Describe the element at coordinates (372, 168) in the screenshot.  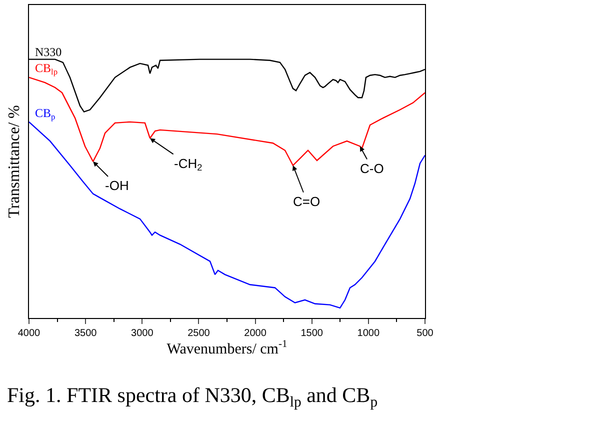
I see `annotation: C-O` at that location.